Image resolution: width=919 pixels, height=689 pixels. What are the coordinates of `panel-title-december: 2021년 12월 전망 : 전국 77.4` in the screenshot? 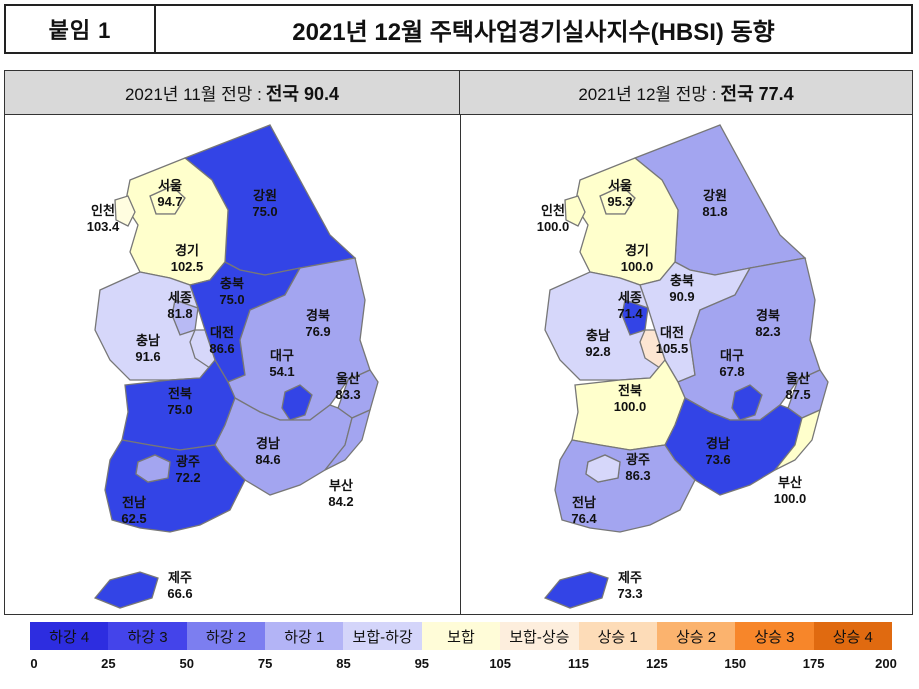 It's located at (686, 93).